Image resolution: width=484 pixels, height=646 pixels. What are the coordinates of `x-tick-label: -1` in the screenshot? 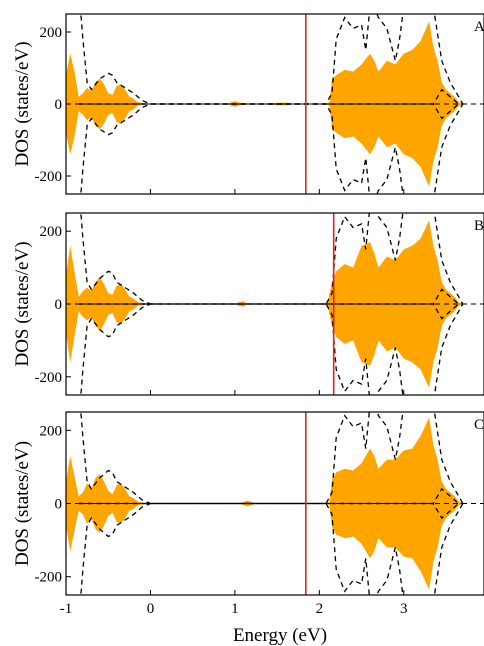 It's located at (66, 609).